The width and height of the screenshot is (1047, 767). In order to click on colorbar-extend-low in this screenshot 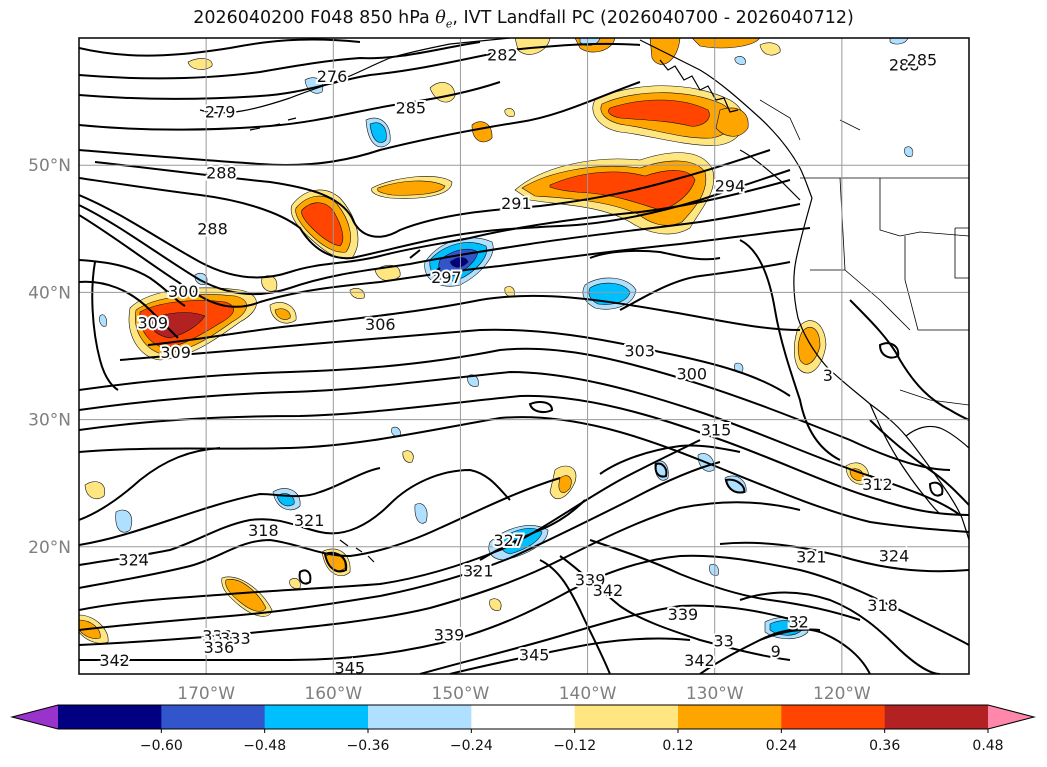, I will do `click(35, 717)`.